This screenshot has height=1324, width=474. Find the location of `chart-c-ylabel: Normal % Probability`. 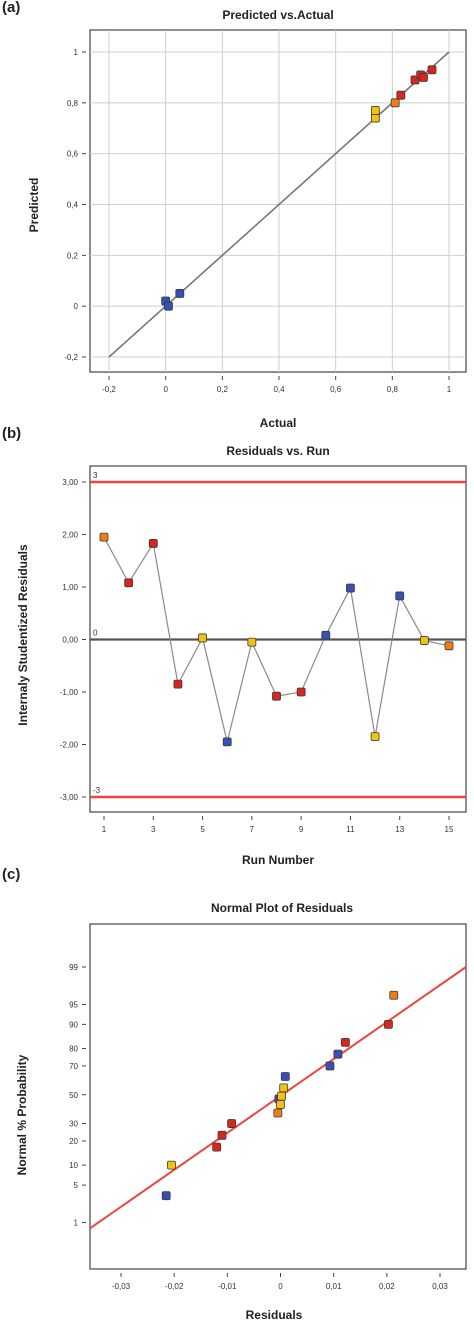

chart-c-ylabel: Normal % Probability is located at coordinates (22, 1114).